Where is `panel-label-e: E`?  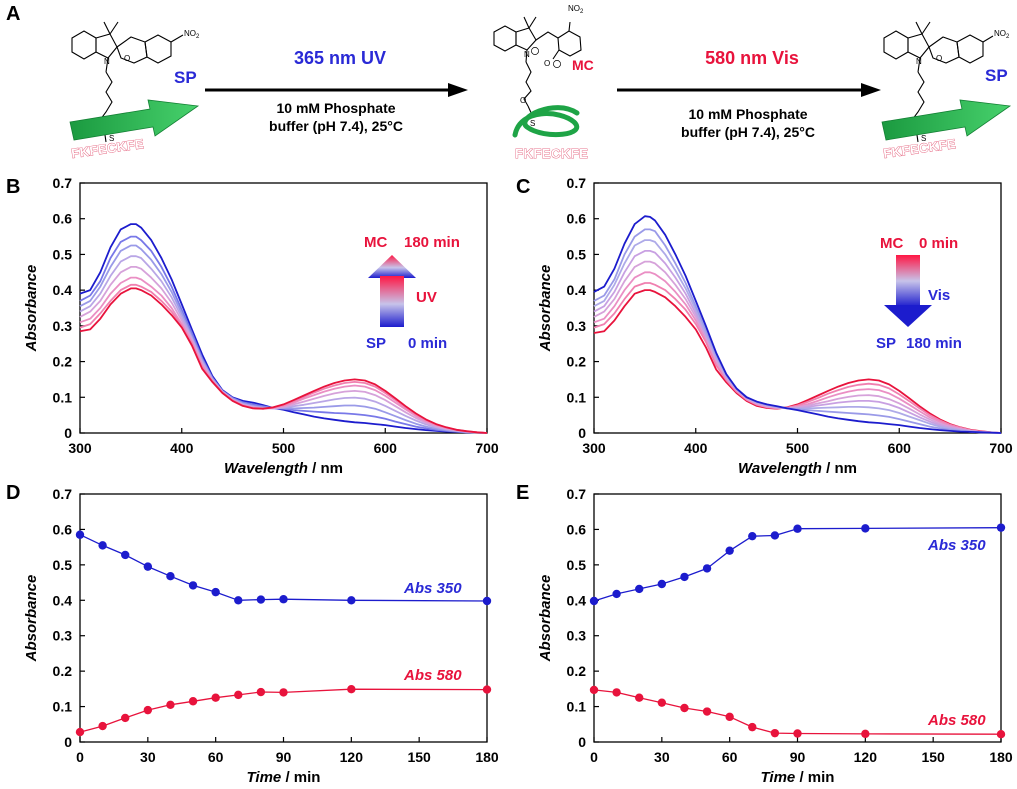 panel-label-e: E is located at coordinates (522, 493).